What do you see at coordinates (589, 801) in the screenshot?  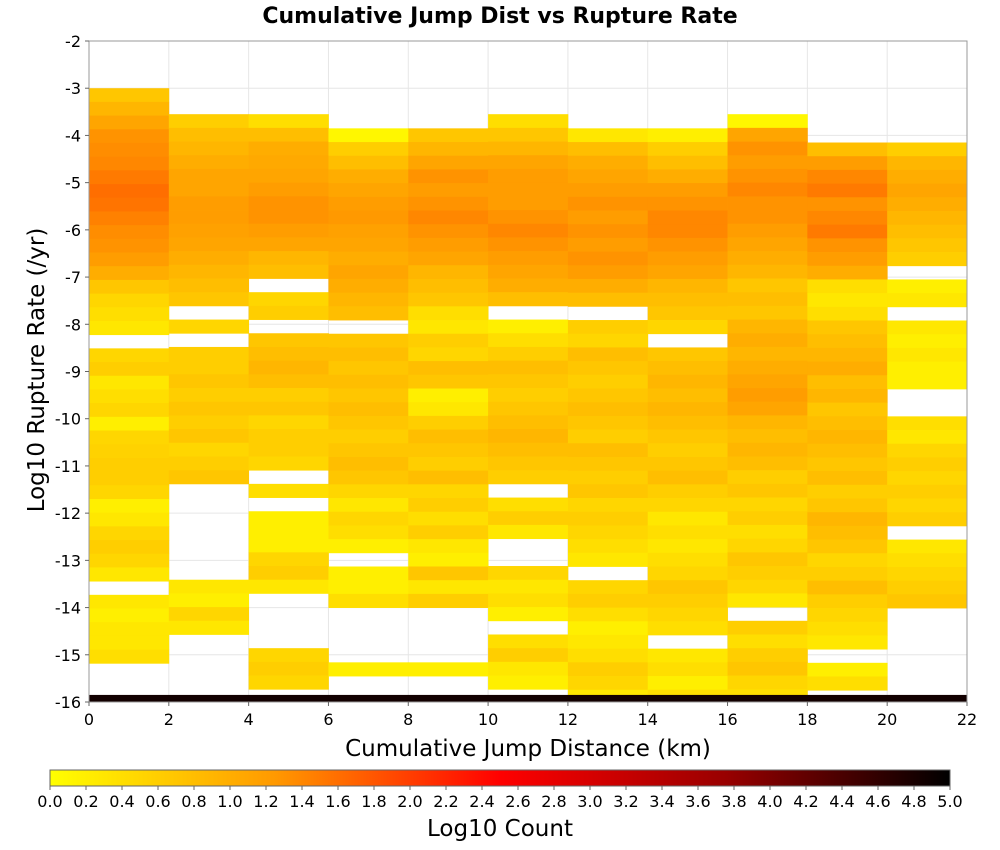 I see `colorbar-tick-label: 3.0` at bounding box center [589, 801].